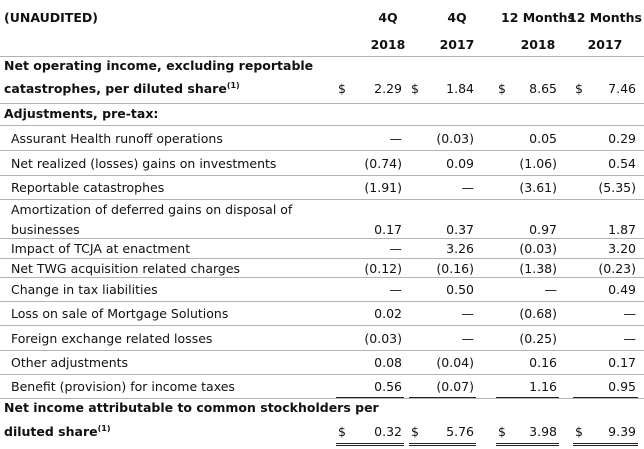 Image resolution: width=644 pixels, height=449 pixels. Describe the element at coordinates (388, 386) in the screenshot. I see `adjustment-value-0: 0.56` at that location.